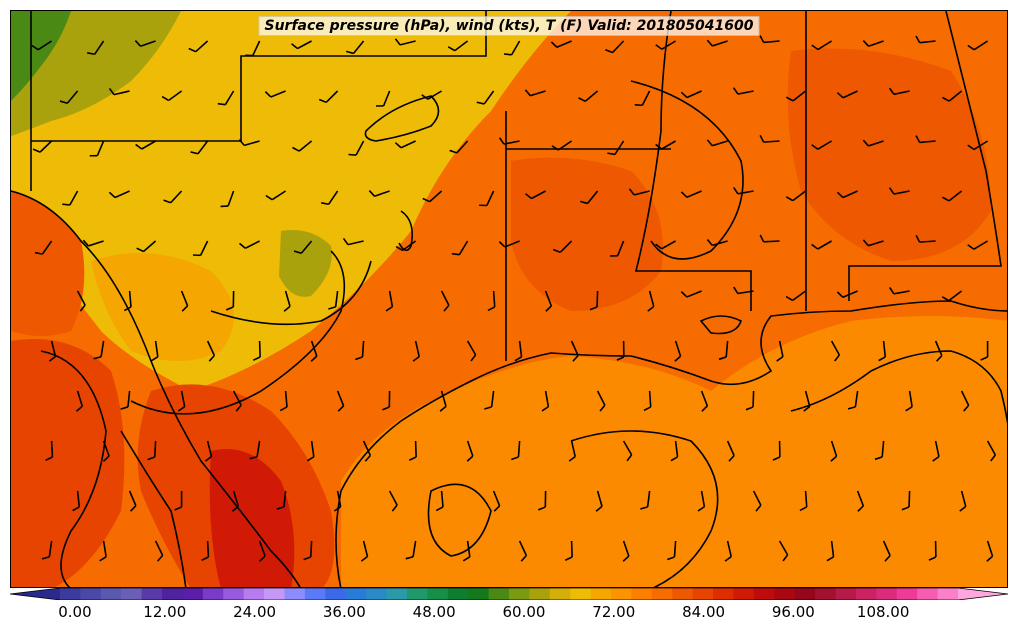 The height and width of the screenshot is (633, 1018). Describe the element at coordinates (720, 325) in the screenshot. I see `lake-pontchartrain` at that location.